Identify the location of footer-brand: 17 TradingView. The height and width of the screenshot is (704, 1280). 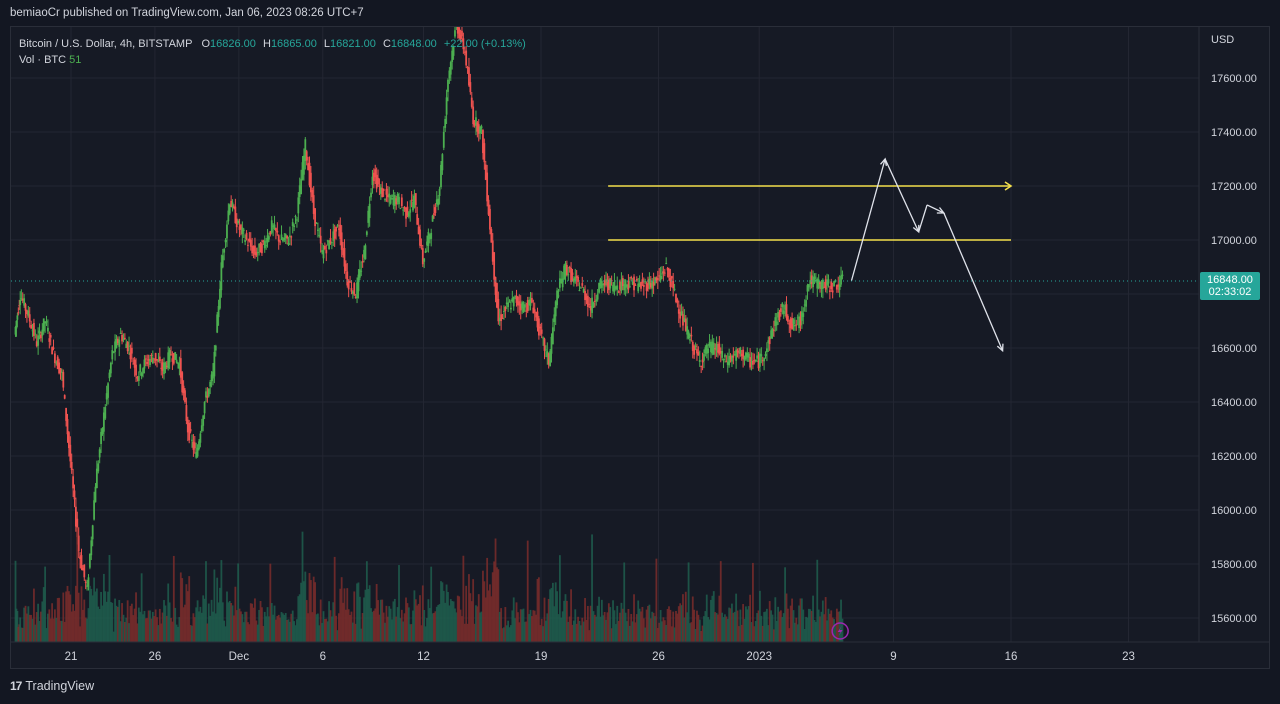
(52, 686).